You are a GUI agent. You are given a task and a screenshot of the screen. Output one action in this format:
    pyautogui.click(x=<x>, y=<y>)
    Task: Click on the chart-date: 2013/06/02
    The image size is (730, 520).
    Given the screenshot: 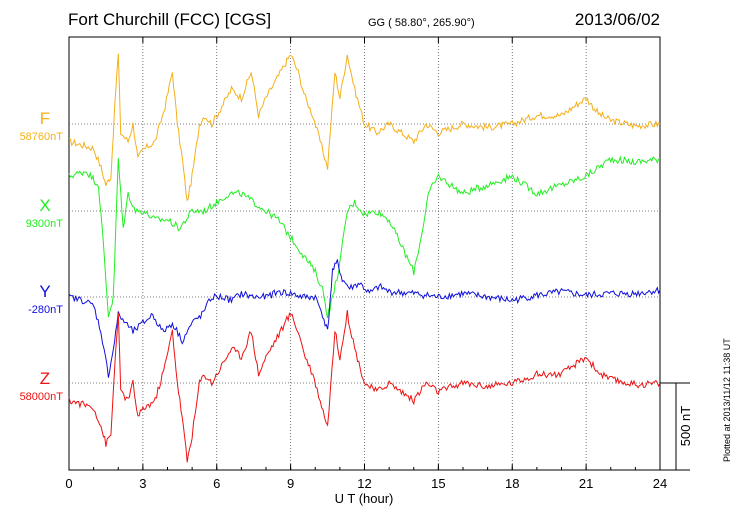 What is the action you would take?
    pyautogui.click(x=617, y=19)
    